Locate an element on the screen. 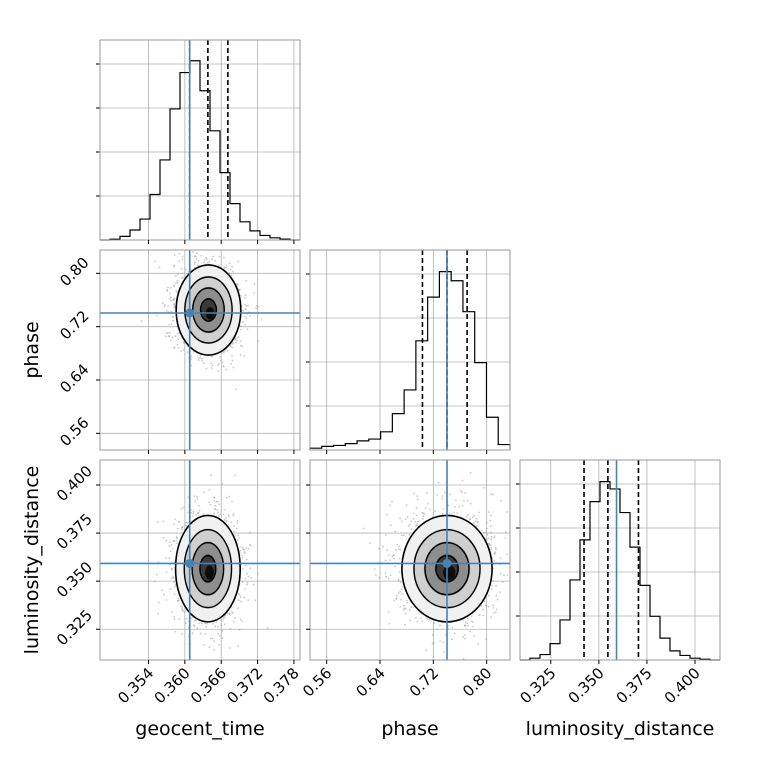  x-axis-label-phase: phase is located at coordinates (409, 729).